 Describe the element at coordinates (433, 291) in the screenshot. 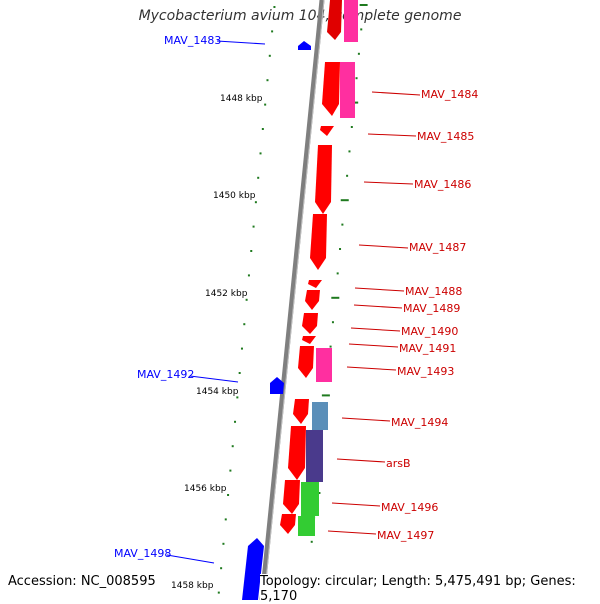

I see `gene-label: MAV_1488` at that location.